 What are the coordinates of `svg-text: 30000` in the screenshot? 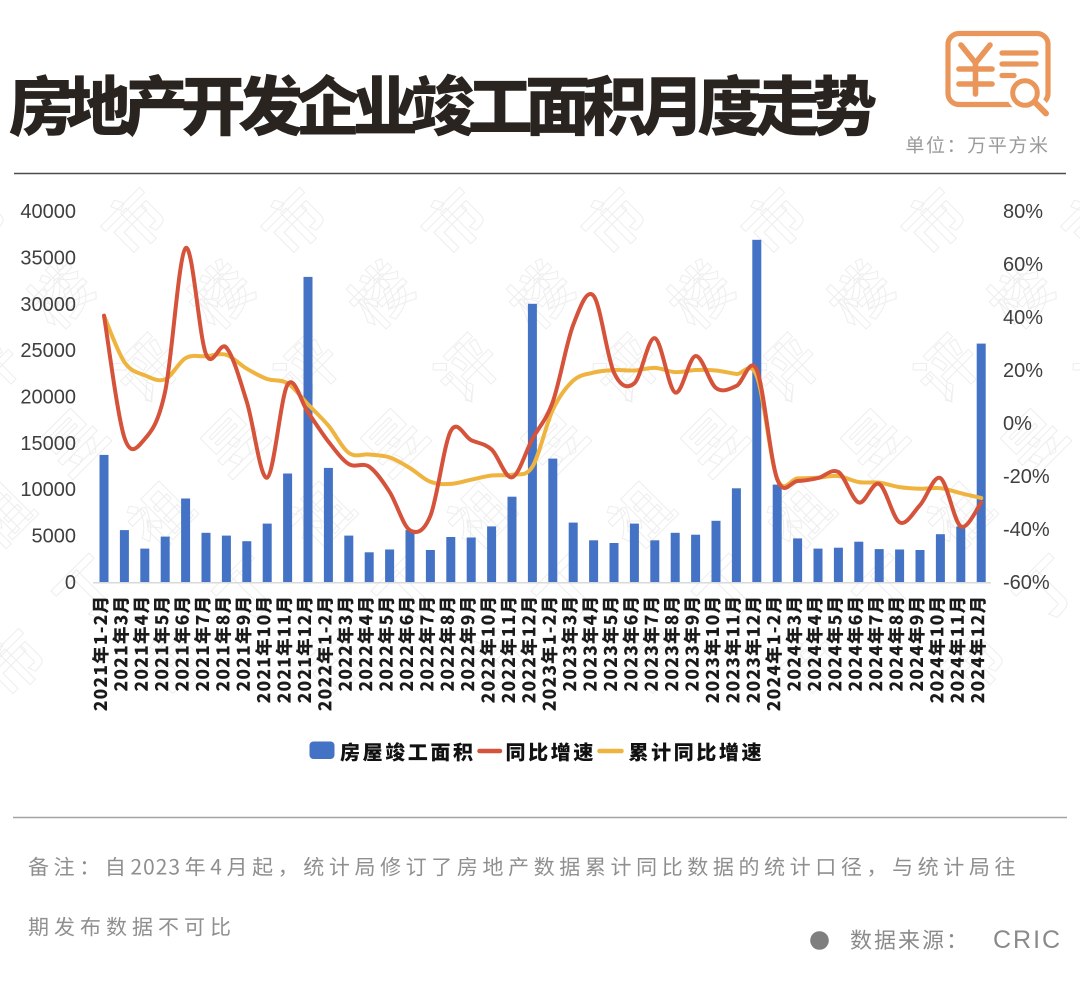 It's located at (48, 305).